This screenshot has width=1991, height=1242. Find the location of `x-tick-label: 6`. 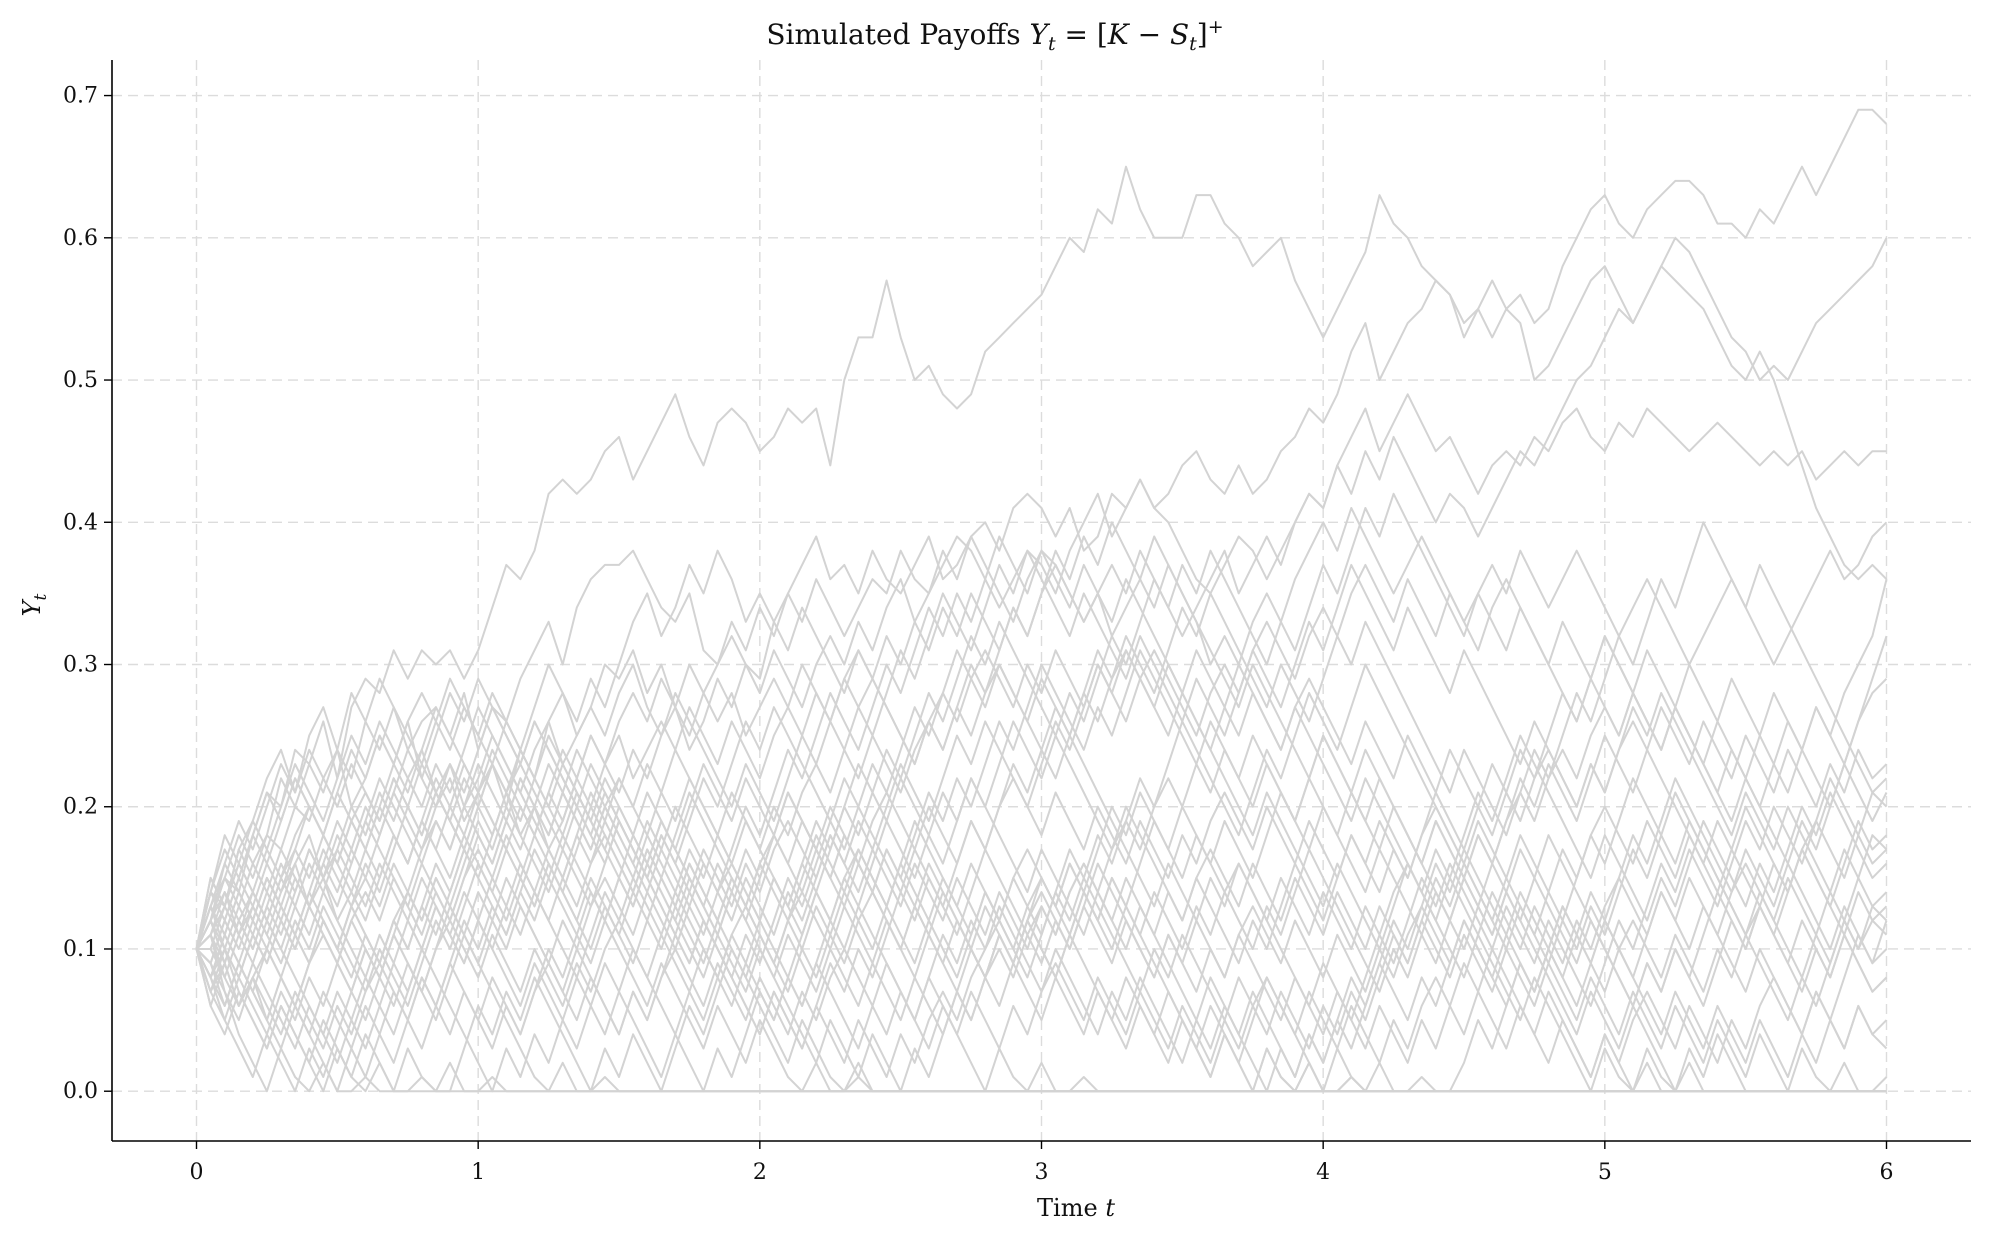

x-tick-label: 6 is located at coordinates (1887, 1172).